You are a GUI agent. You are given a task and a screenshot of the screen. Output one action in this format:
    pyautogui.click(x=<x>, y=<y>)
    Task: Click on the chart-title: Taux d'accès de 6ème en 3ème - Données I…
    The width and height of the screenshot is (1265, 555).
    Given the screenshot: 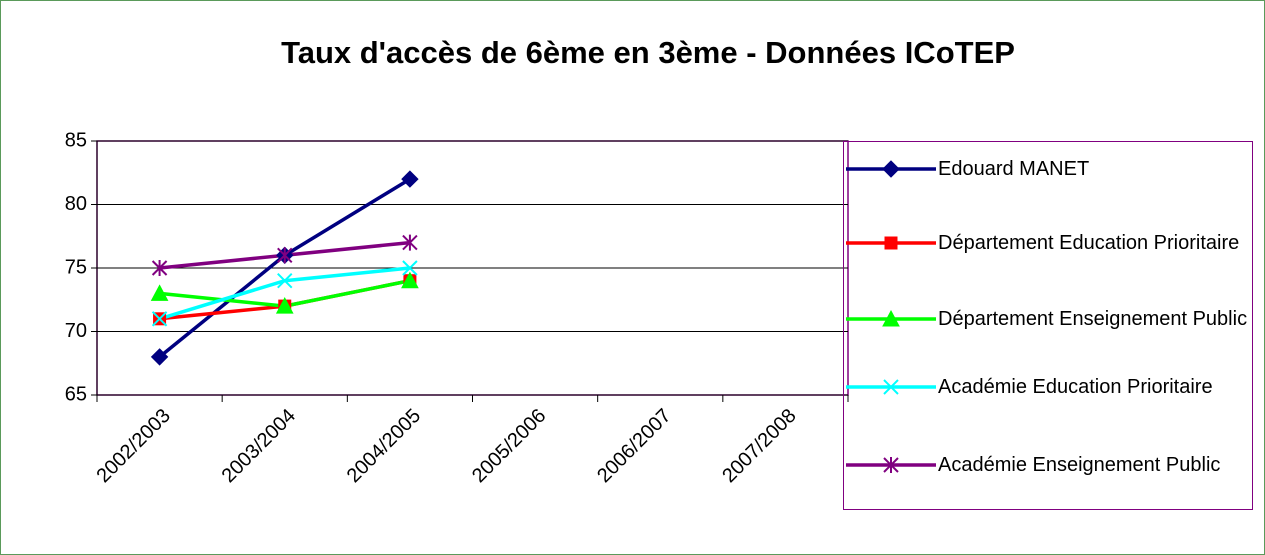 What is the action you would take?
    pyautogui.click(x=648, y=52)
    